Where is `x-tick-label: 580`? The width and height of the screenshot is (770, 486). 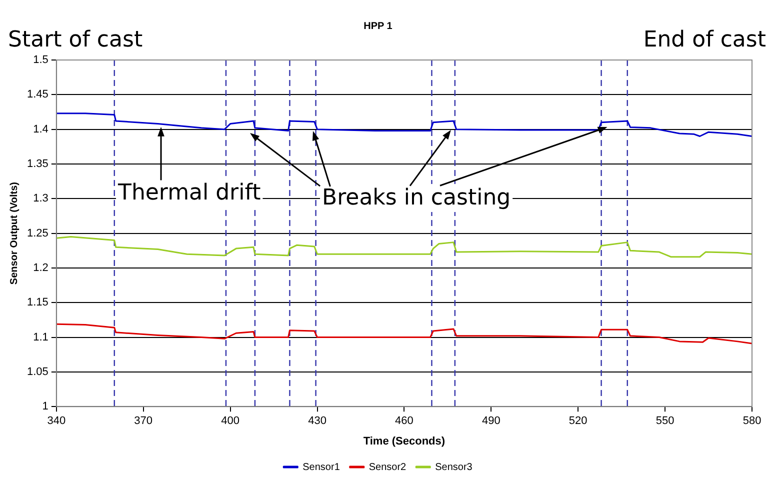 x-tick-label: 580 is located at coordinates (752, 421).